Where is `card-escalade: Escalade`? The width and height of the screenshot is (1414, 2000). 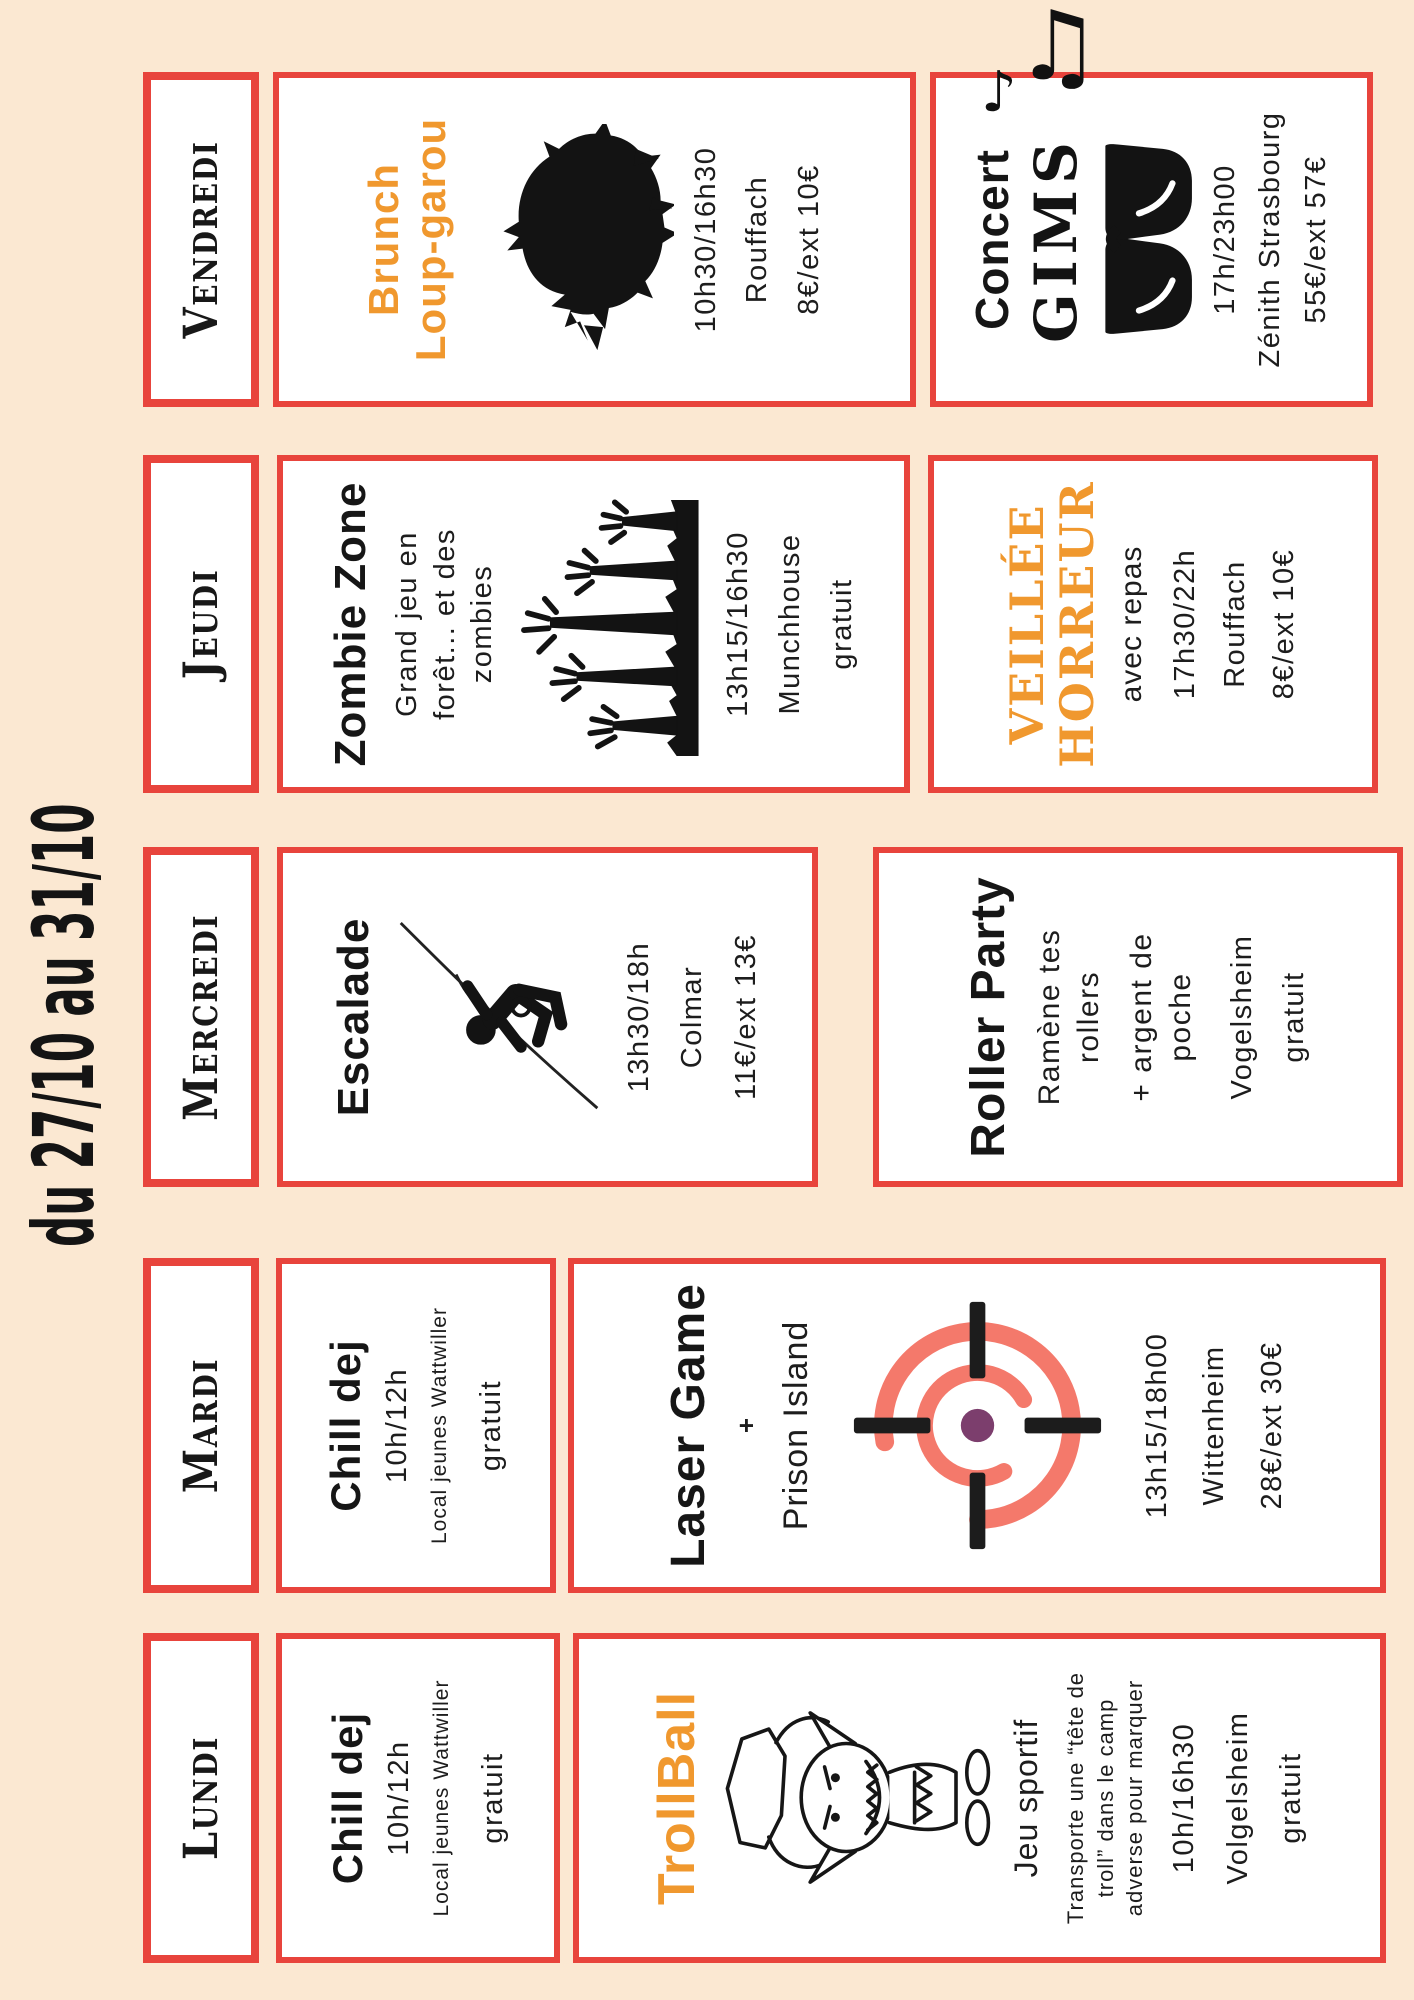
card-escalade: Escalade is located at coordinates (547, 1017).